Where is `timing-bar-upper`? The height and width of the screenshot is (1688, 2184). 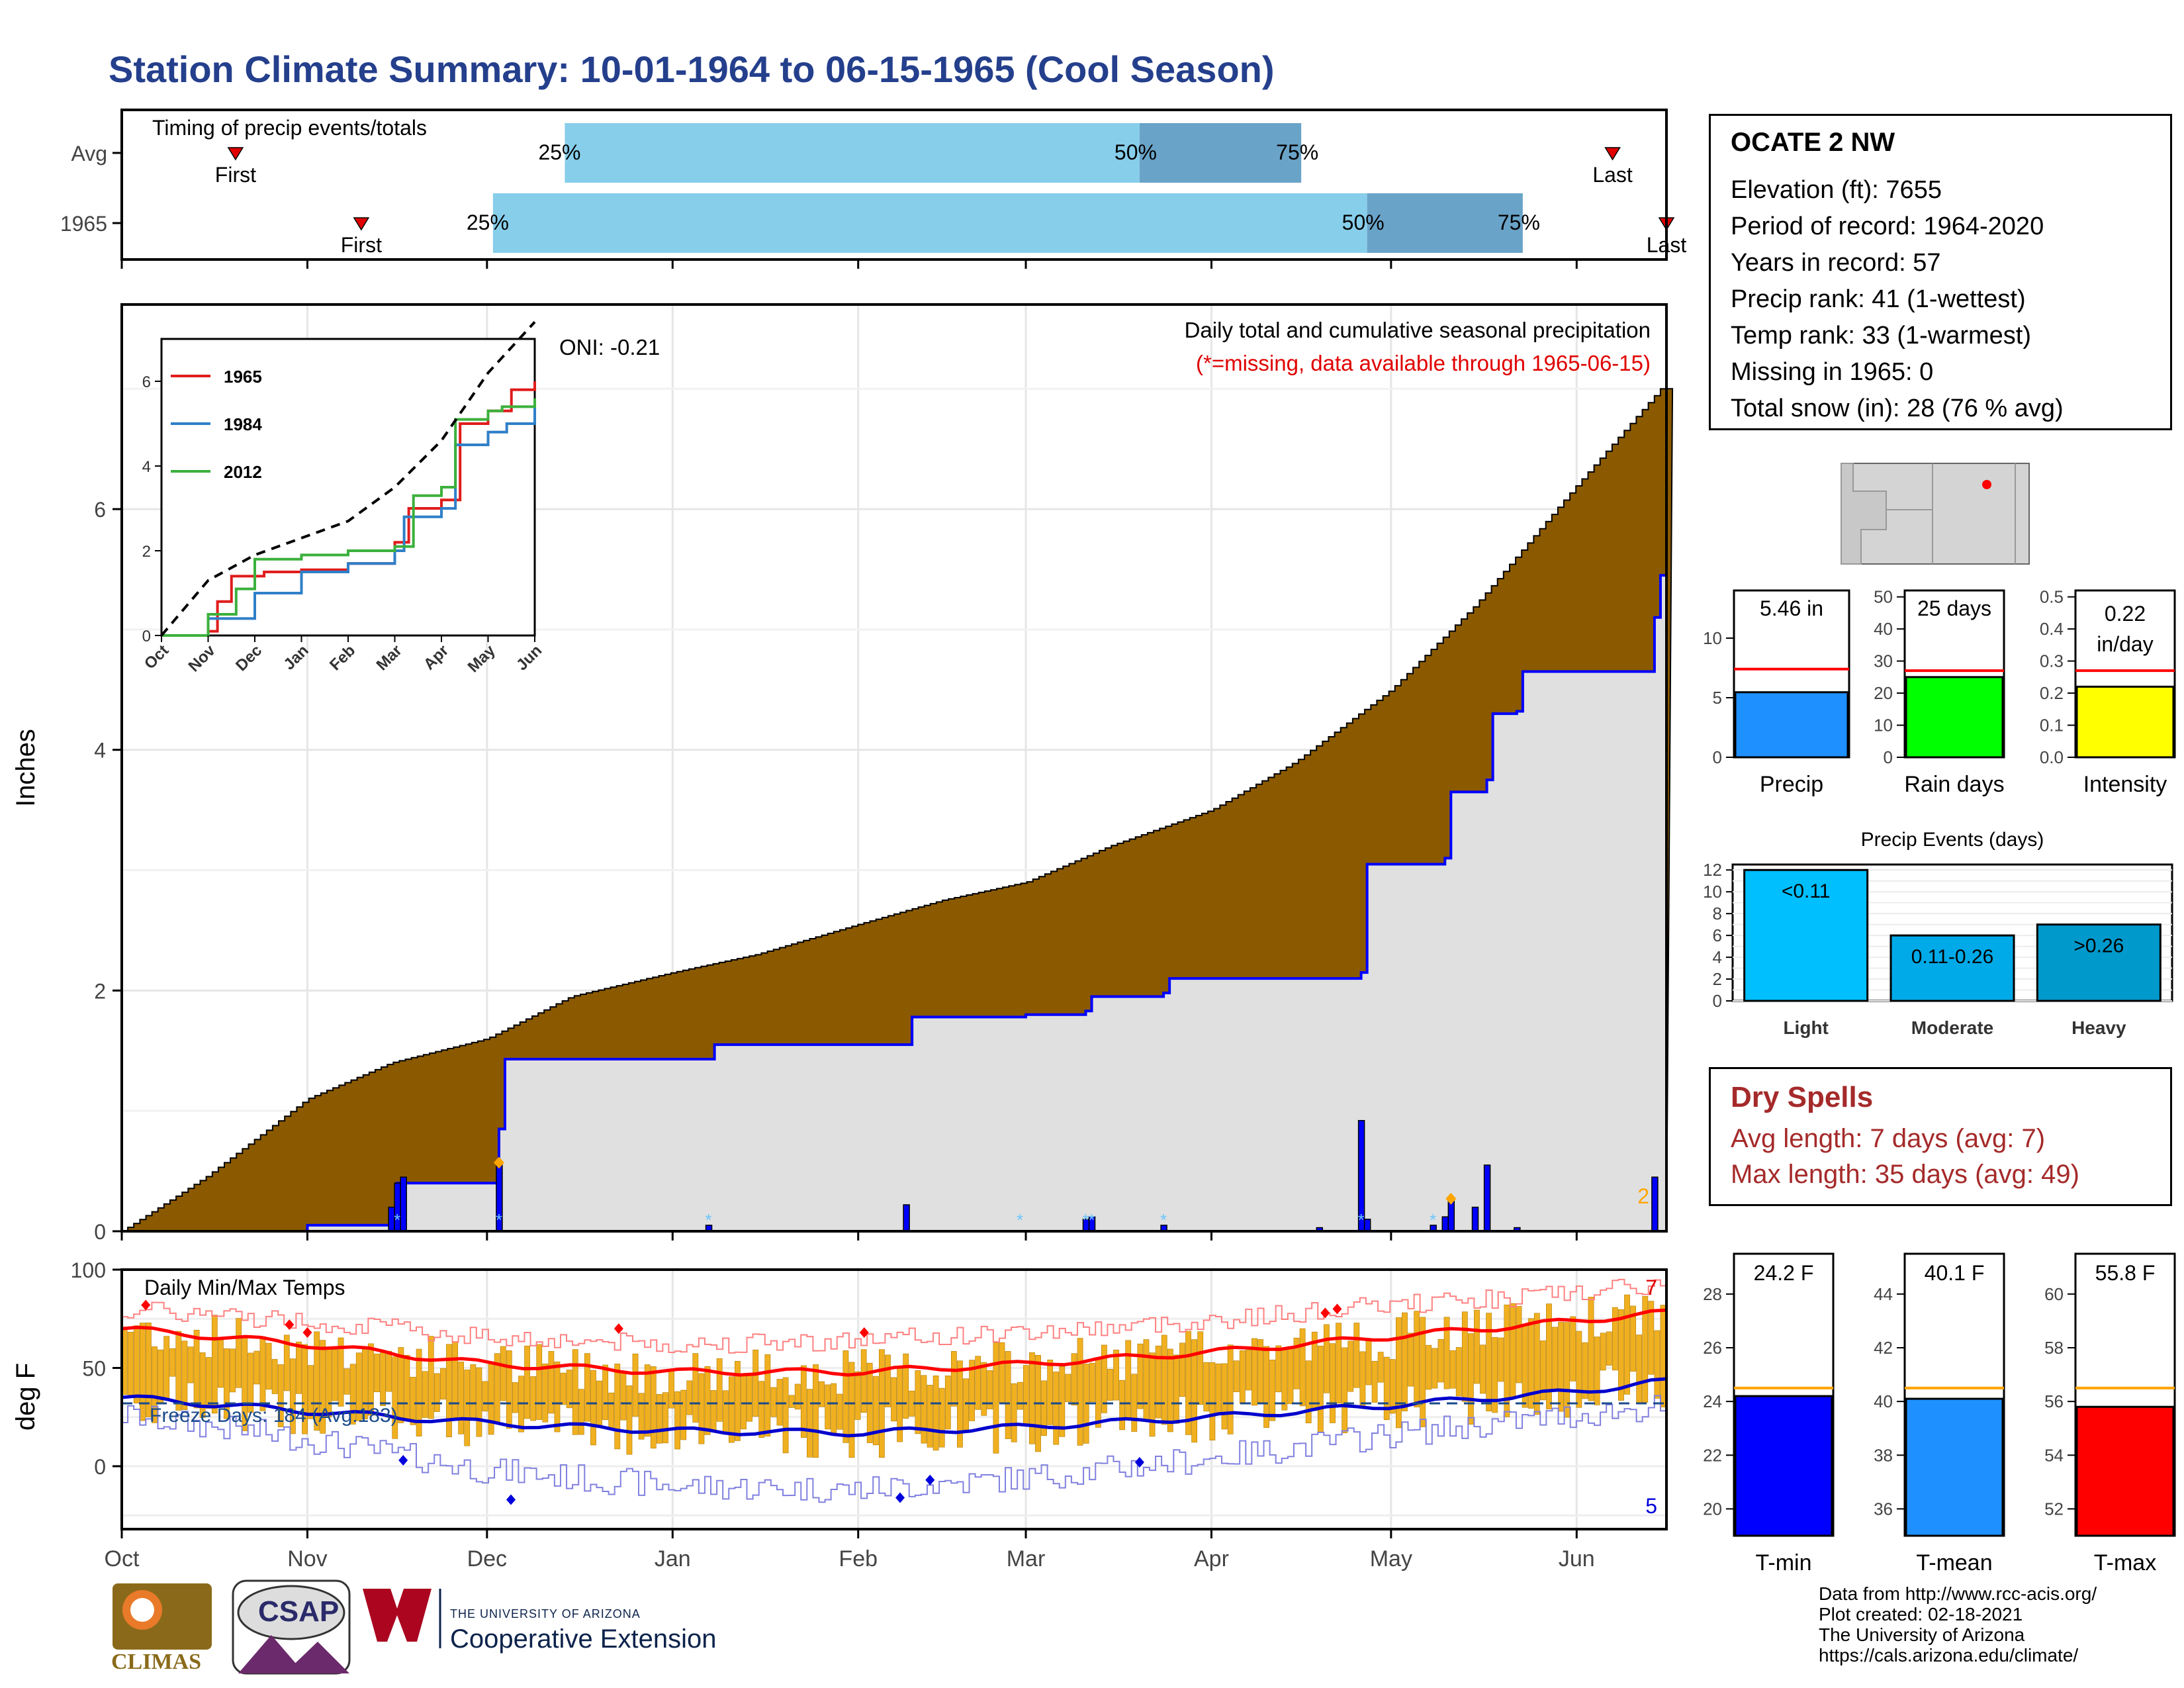
timing-bar-upper is located at coordinates (1445, 223).